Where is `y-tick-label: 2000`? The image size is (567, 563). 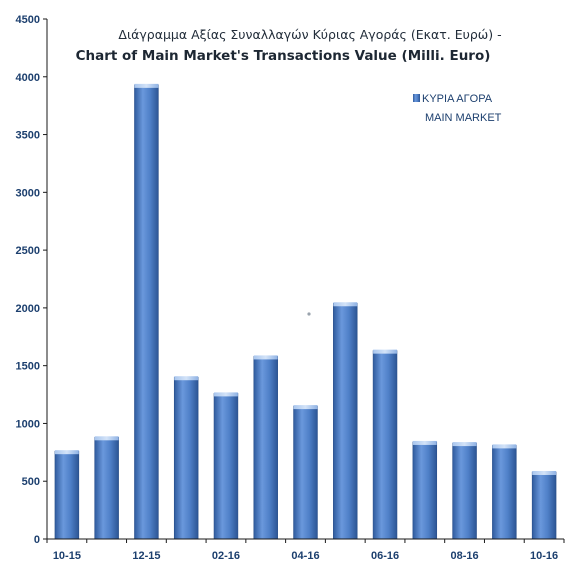 y-tick-label: 2000 is located at coordinates (28, 309).